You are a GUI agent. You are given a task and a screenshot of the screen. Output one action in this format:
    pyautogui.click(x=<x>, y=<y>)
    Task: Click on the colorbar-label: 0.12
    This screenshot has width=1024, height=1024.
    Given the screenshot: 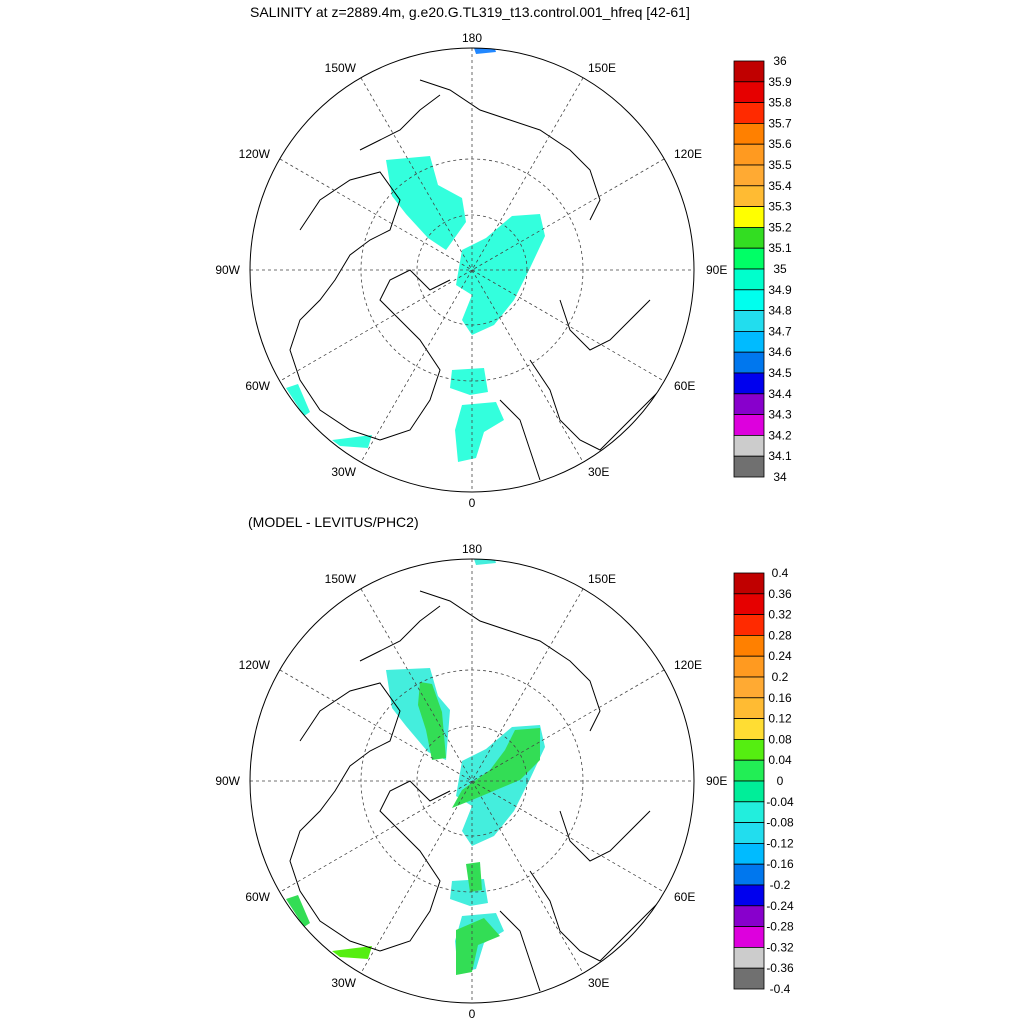 What is the action you would take?
    pyautogui.click(x=780, y=719)
    